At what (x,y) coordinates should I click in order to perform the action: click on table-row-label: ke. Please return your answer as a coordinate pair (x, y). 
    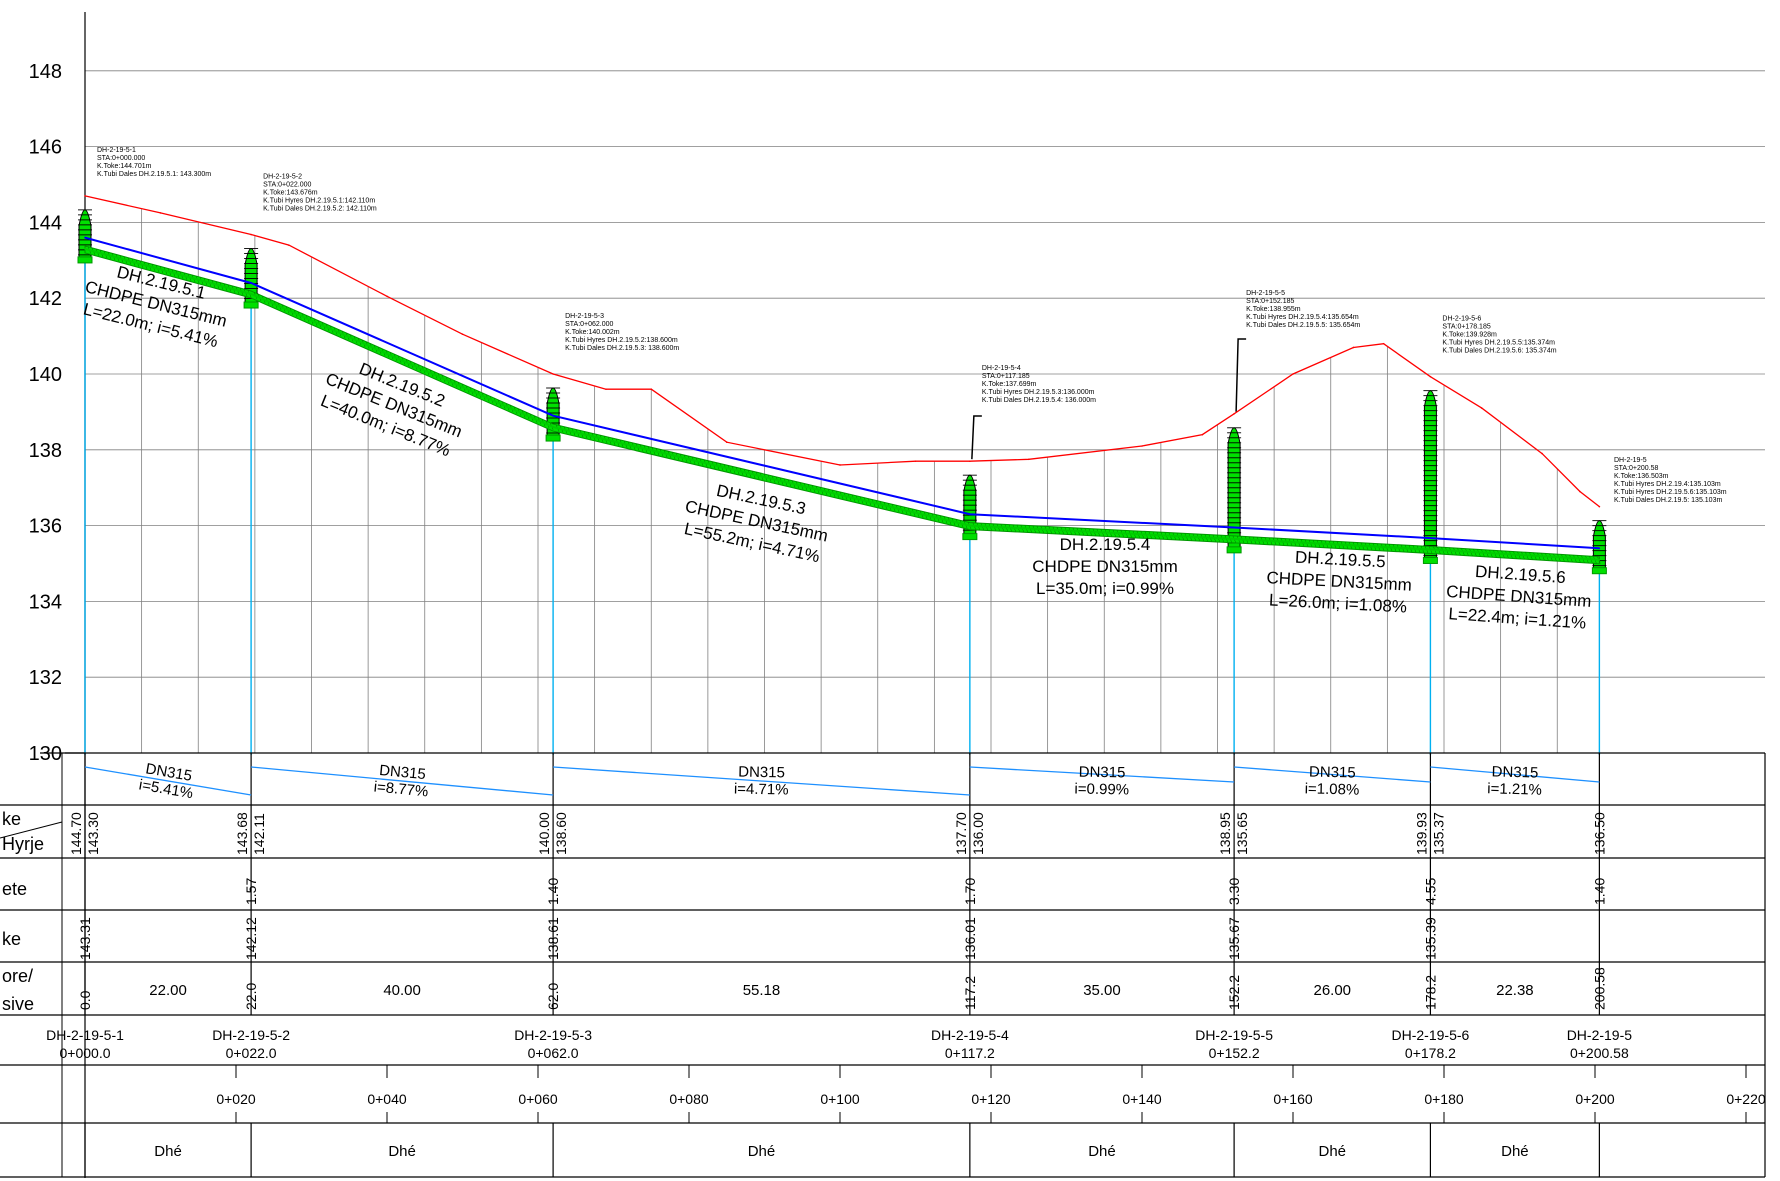
    Looking at the image, I should click on (11, 819).